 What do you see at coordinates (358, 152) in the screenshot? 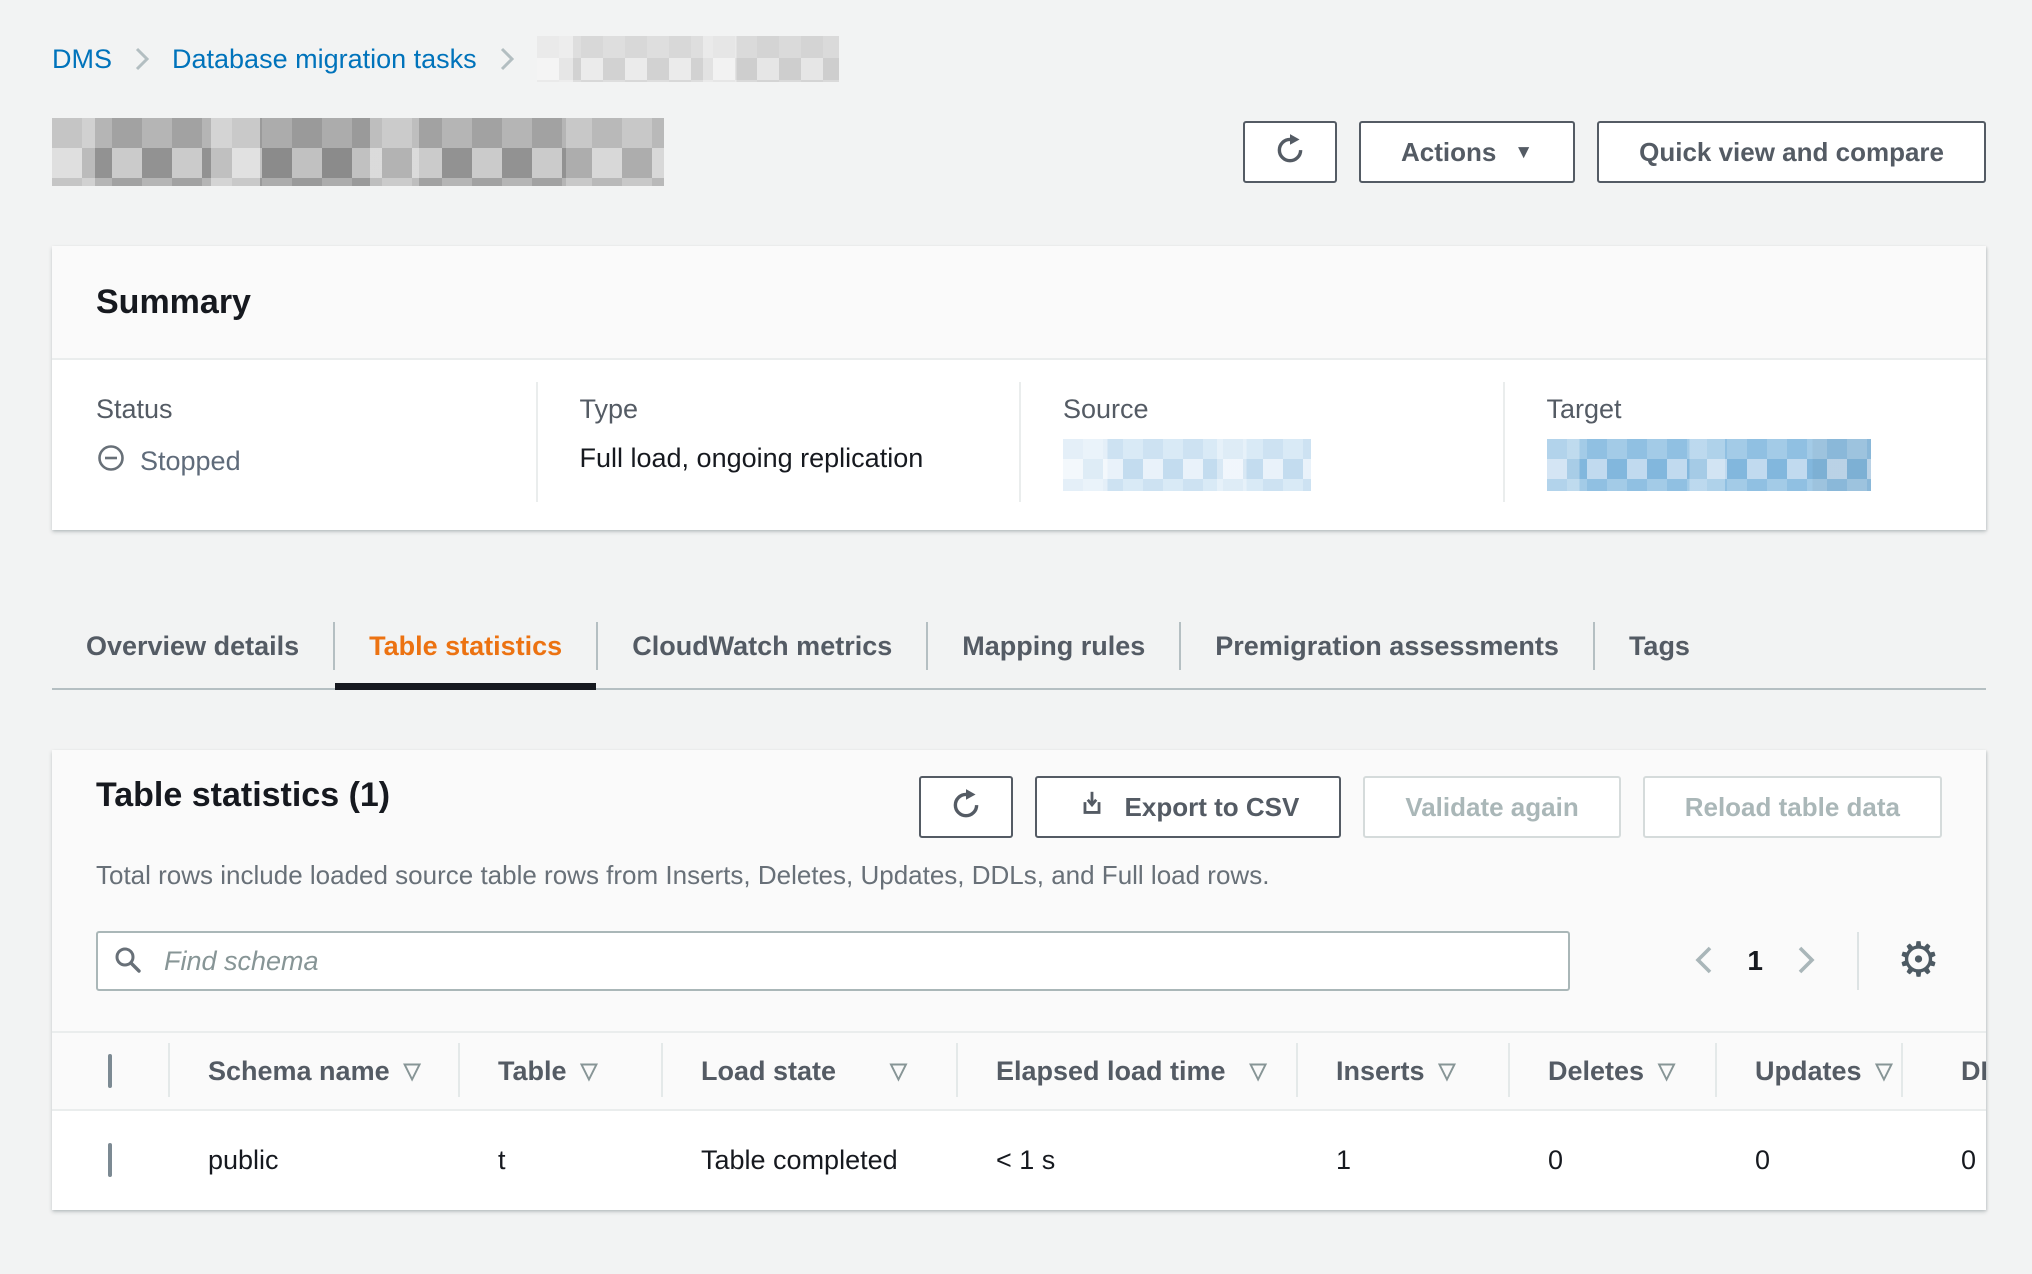
I see `page-title-redacted` at bounding box center [358, 152].